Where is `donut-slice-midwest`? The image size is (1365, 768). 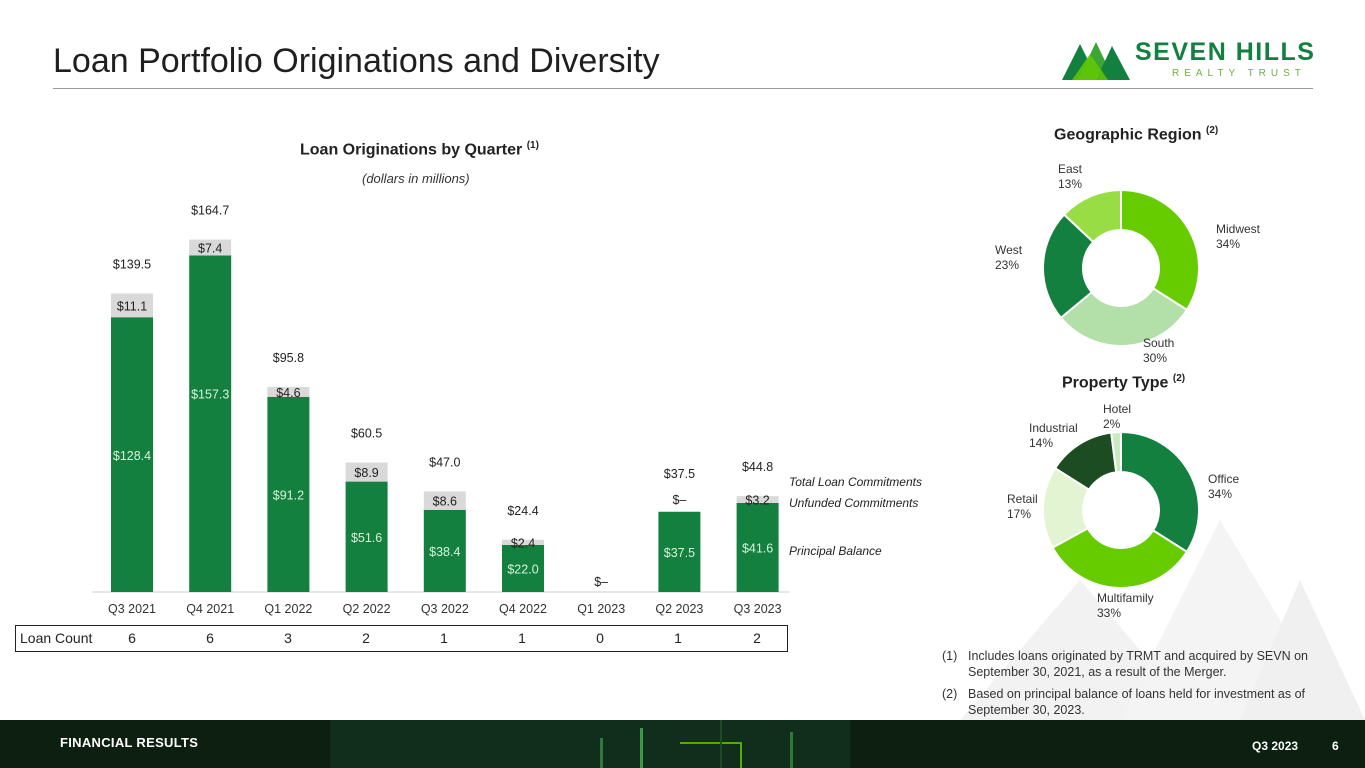 donut-slice-midwest is located at coordinates (1160, 250).